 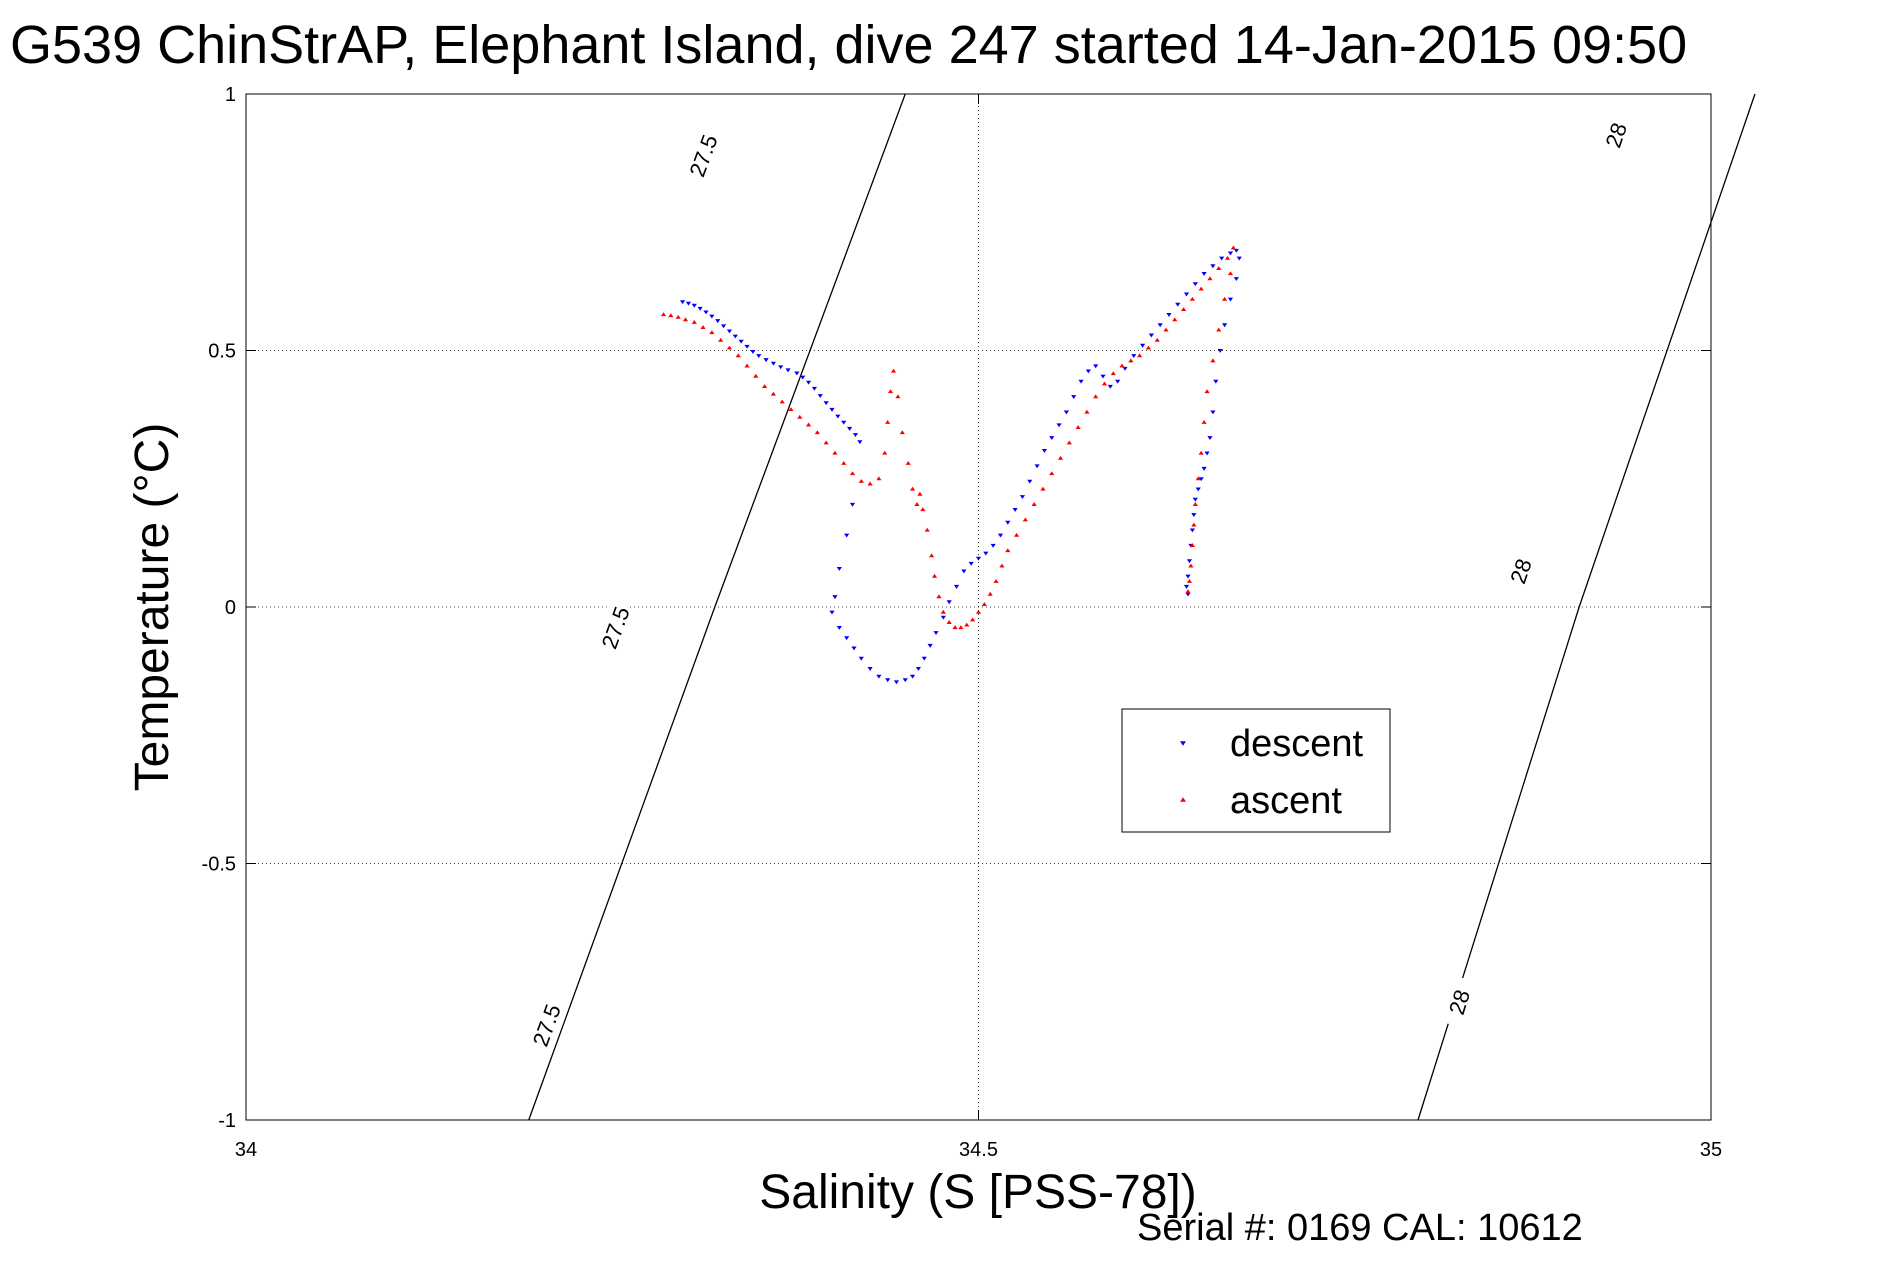 What do you see at coordinates (230, 608) in the screenshot?
I see `y-tick-label: 0` at bounding box center [230, 608].